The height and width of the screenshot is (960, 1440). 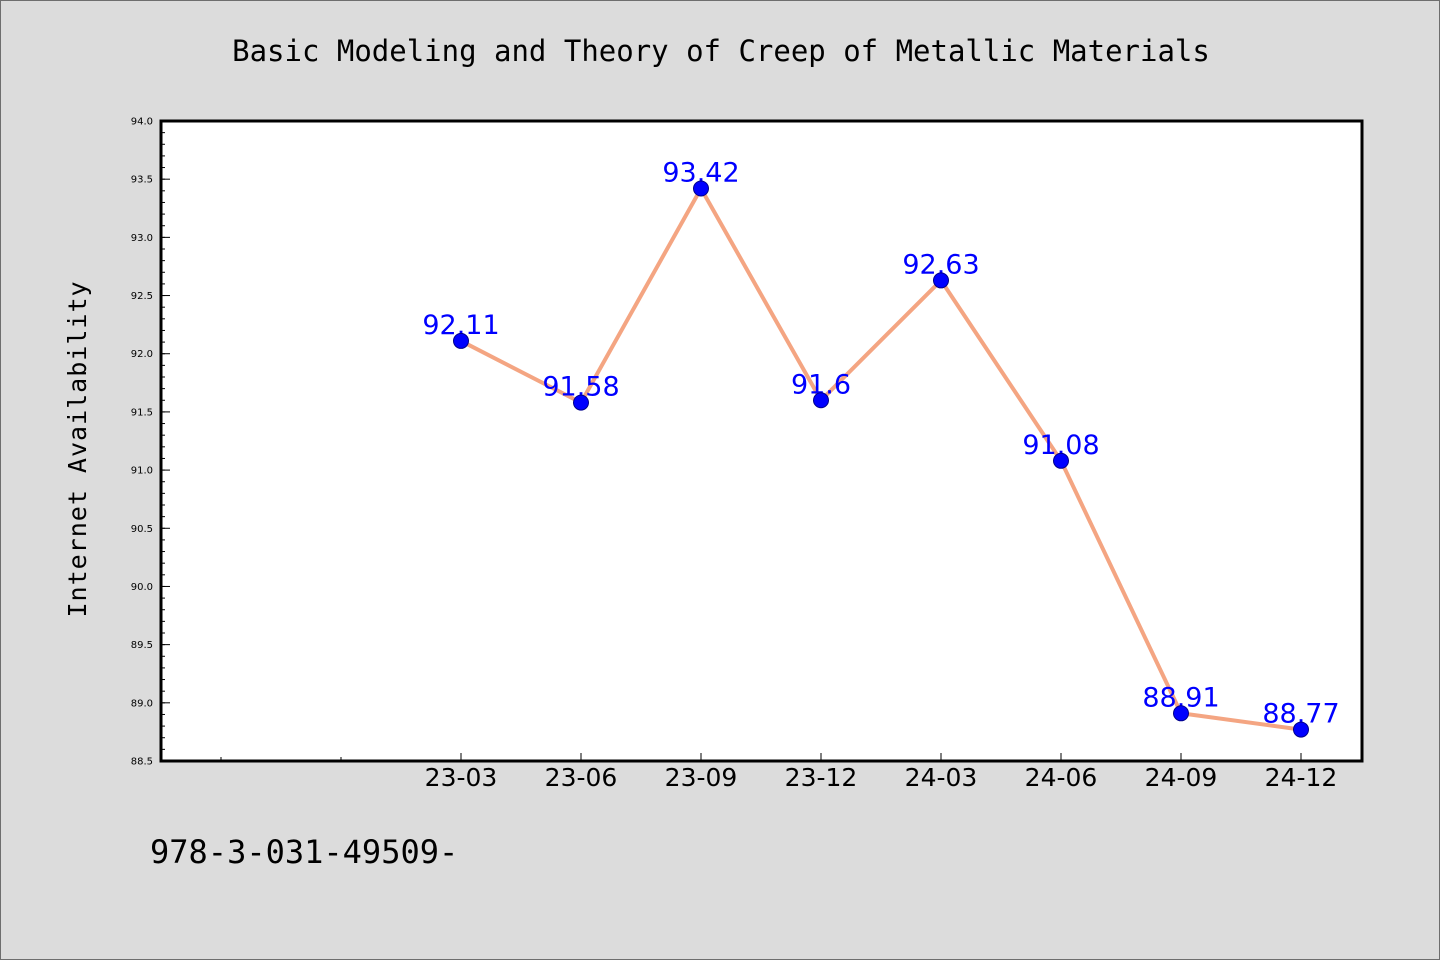 What do you see at coordinates (142, 354) in the screenshot?
I see `y-tick-label: 92.0` at bounding box center [142, 354].